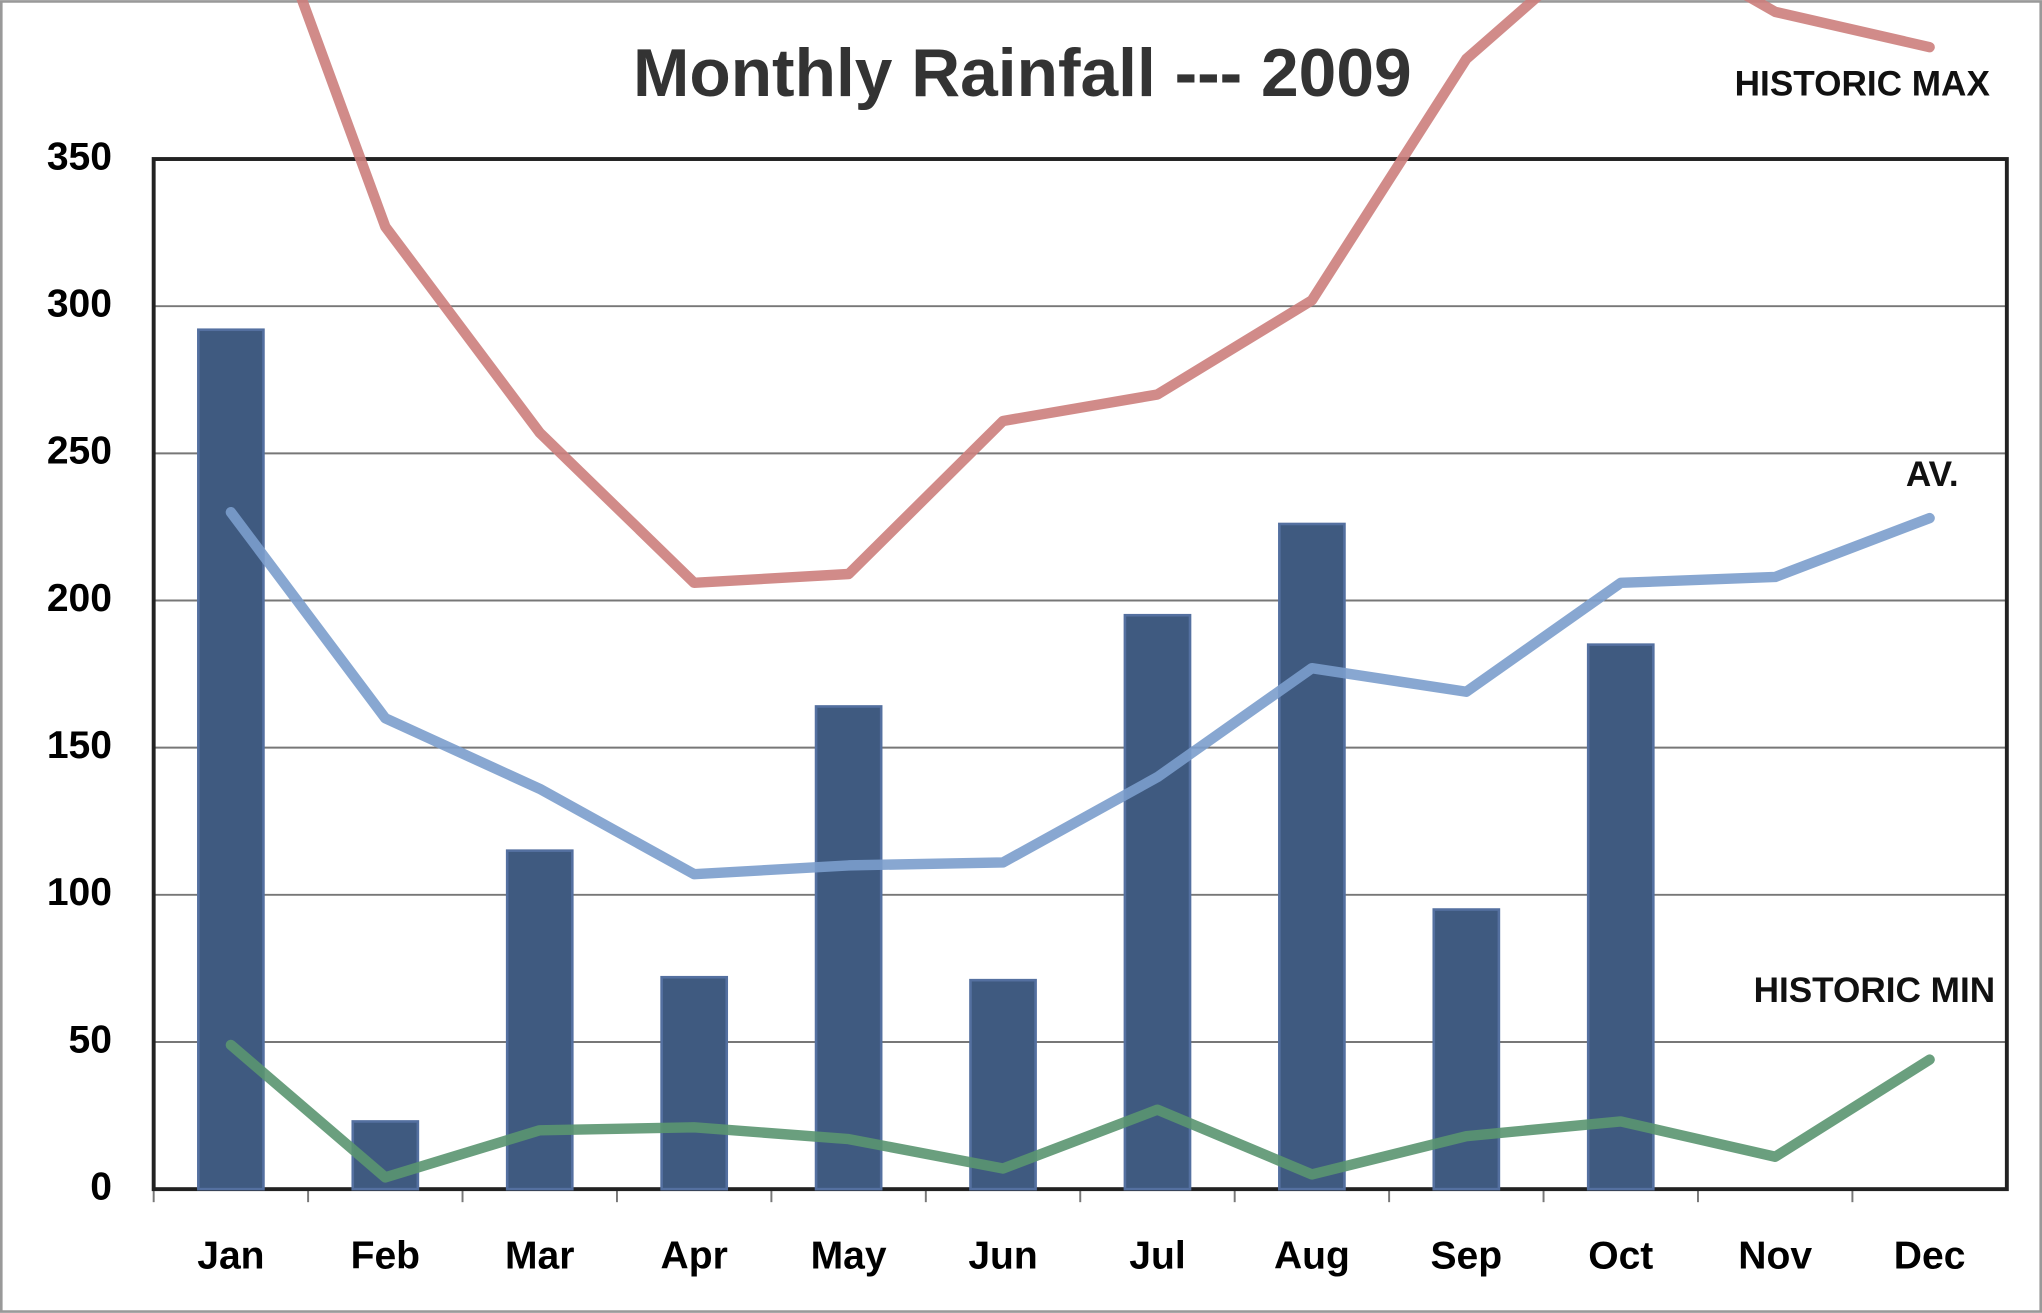 The height and width of the screenshot is (1313, 2042). What do you see at coordinates (79, 451) in the screenshot?
I see `y-tick-label: 250` at bounding box center [79, 451].